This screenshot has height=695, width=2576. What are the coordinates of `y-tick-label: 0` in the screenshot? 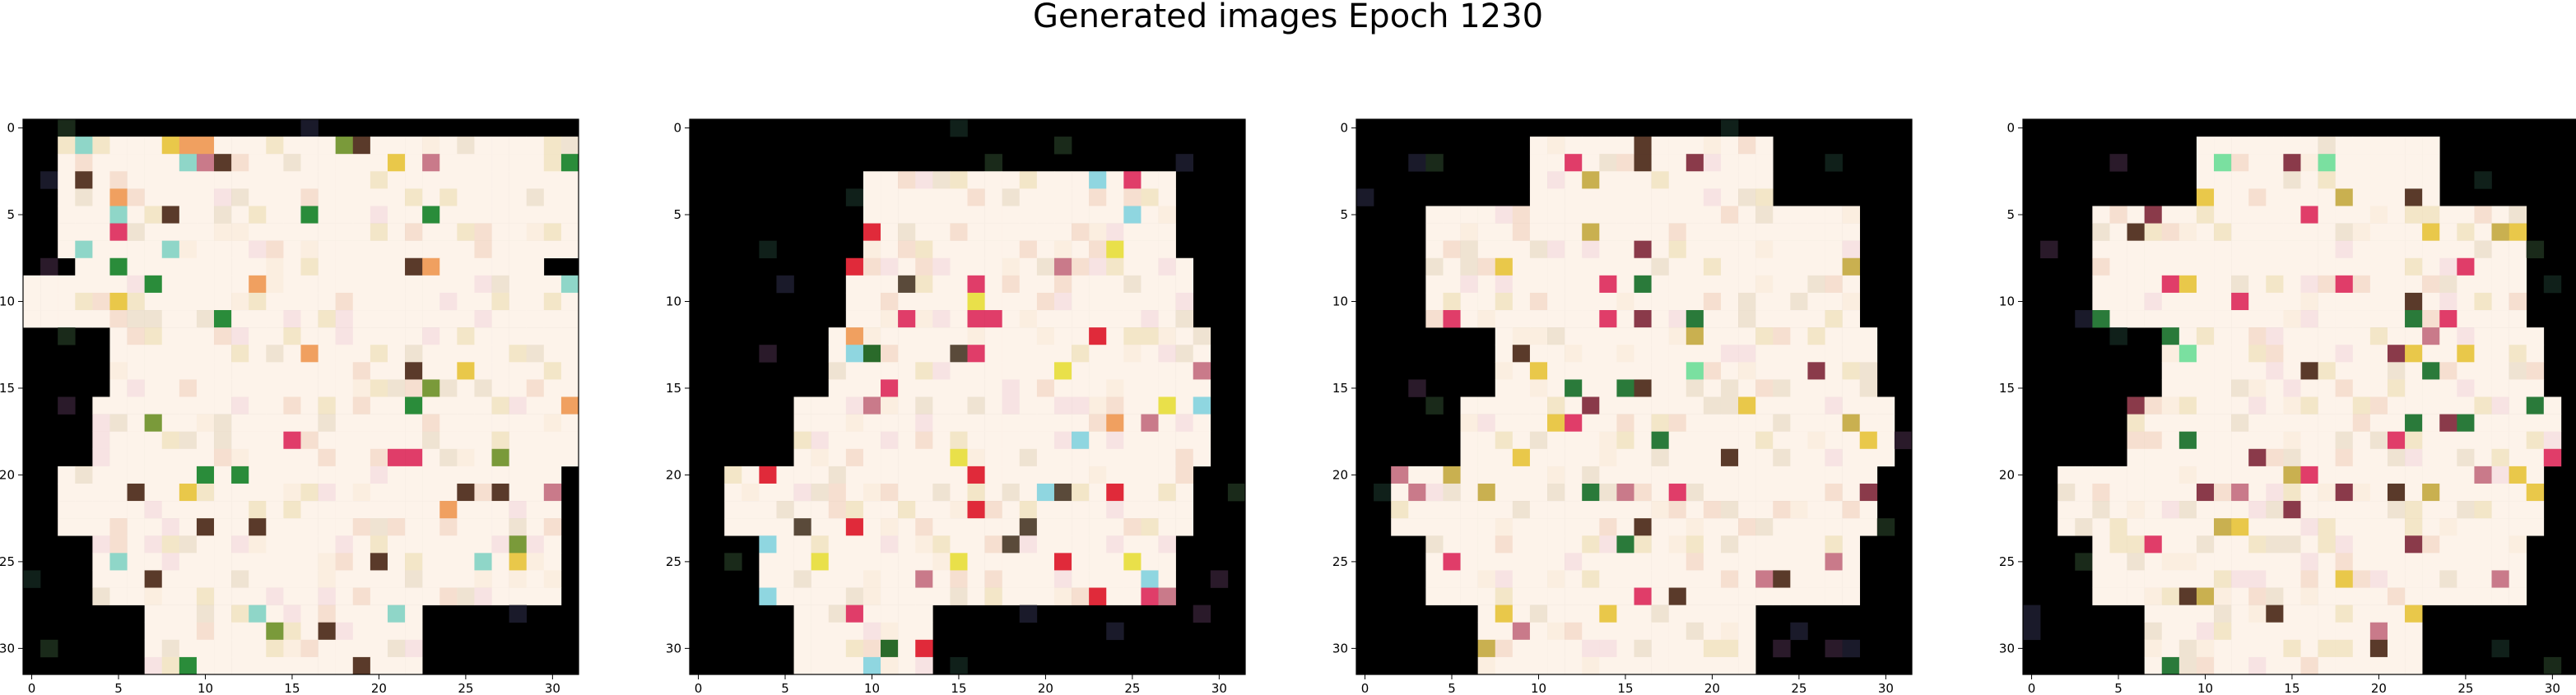 It's located at (677, 128).